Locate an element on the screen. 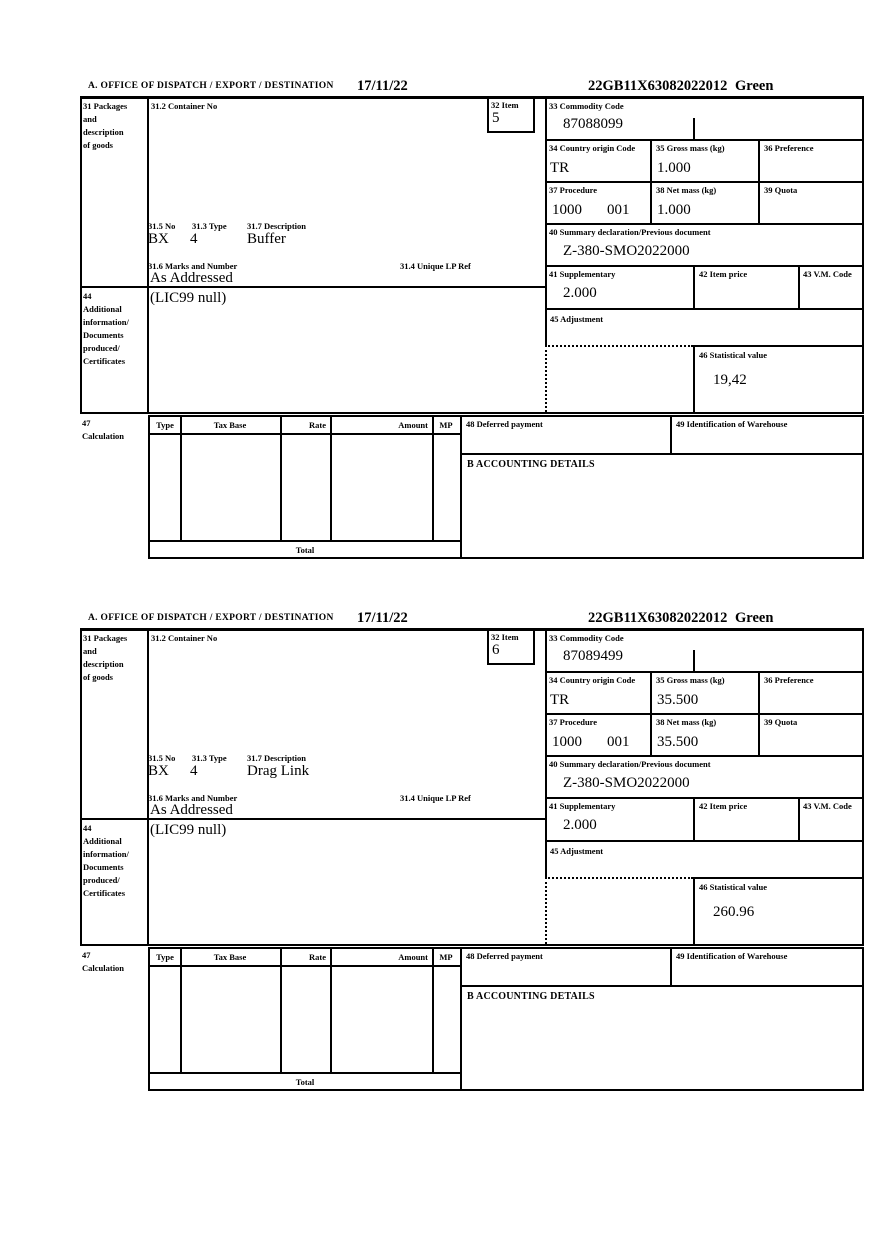 The width and height of the screenshot is (882, 1250). additional-information-value: (LIC99 null) is located at coordinates (188, 830).